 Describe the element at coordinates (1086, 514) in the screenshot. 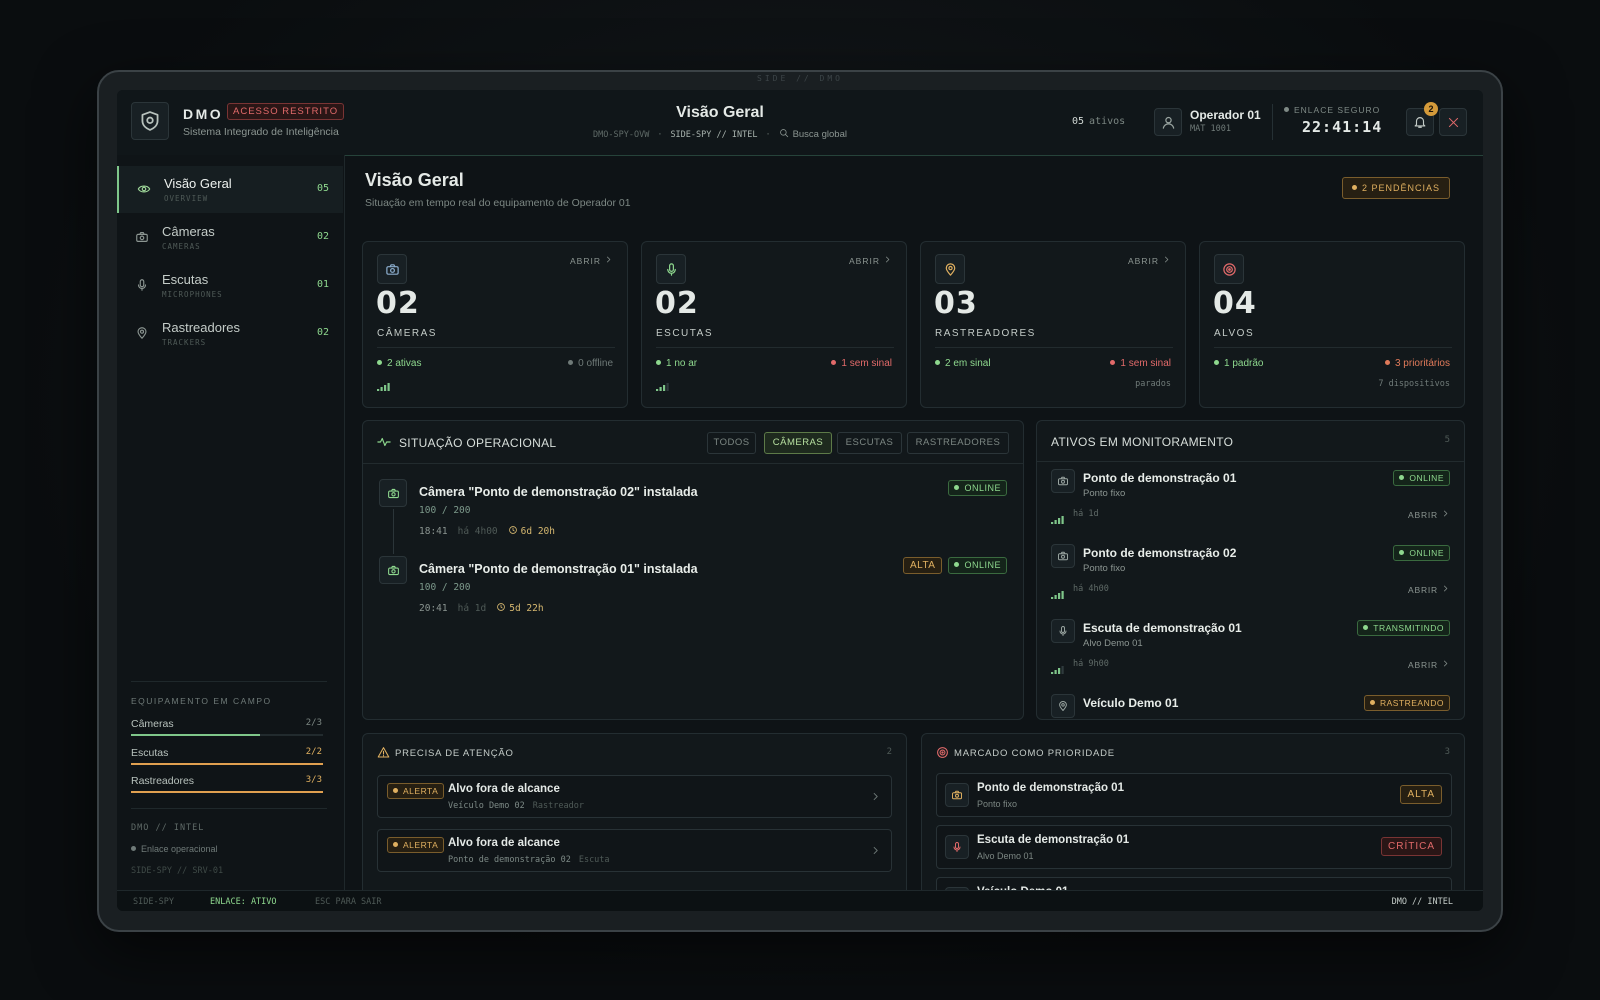

I see `asset-ago: há 1d` at that location.